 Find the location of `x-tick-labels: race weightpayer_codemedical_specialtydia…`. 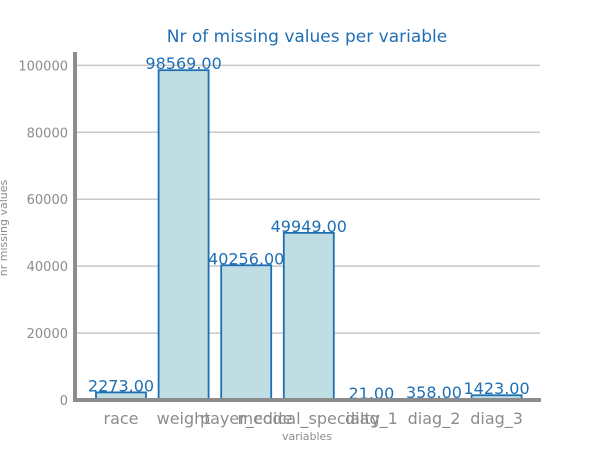

x-tick-labels: race weightpayer_codemedical_specialtydia… is located at coordinates (312, 419).